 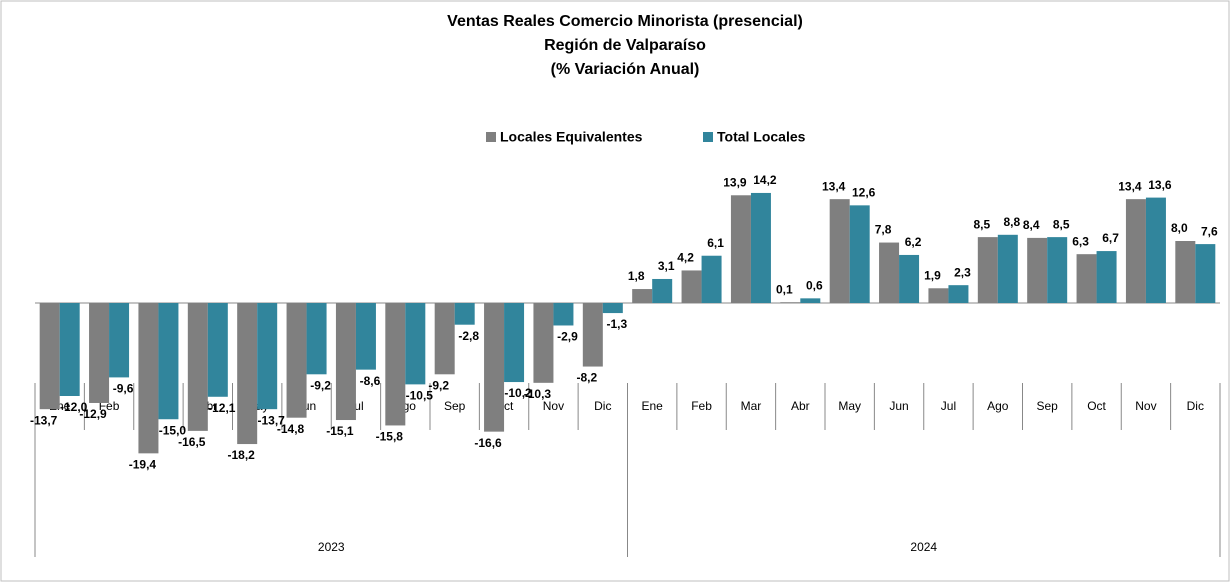 I want to click on value-label: -8,6, so click(x=370, y=381).